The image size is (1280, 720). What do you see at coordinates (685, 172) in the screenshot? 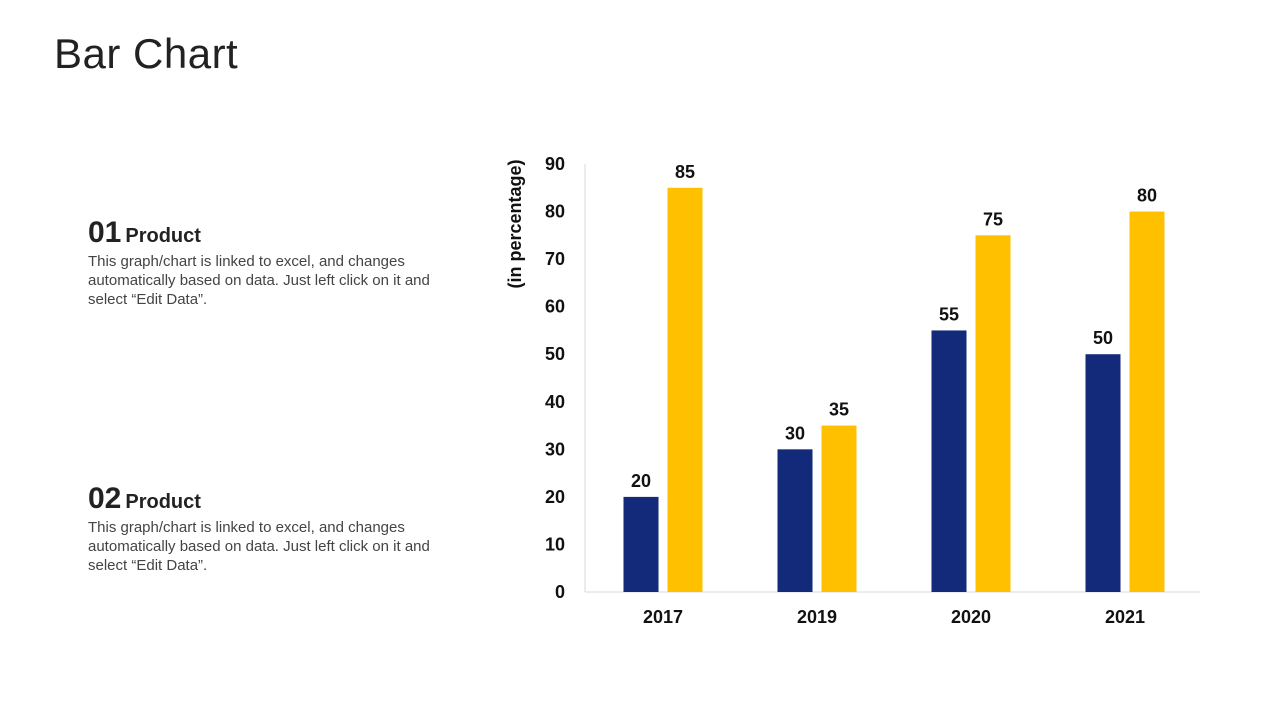
I see `data-label-2017-series-2: 85` at bounding box center [685, 172].